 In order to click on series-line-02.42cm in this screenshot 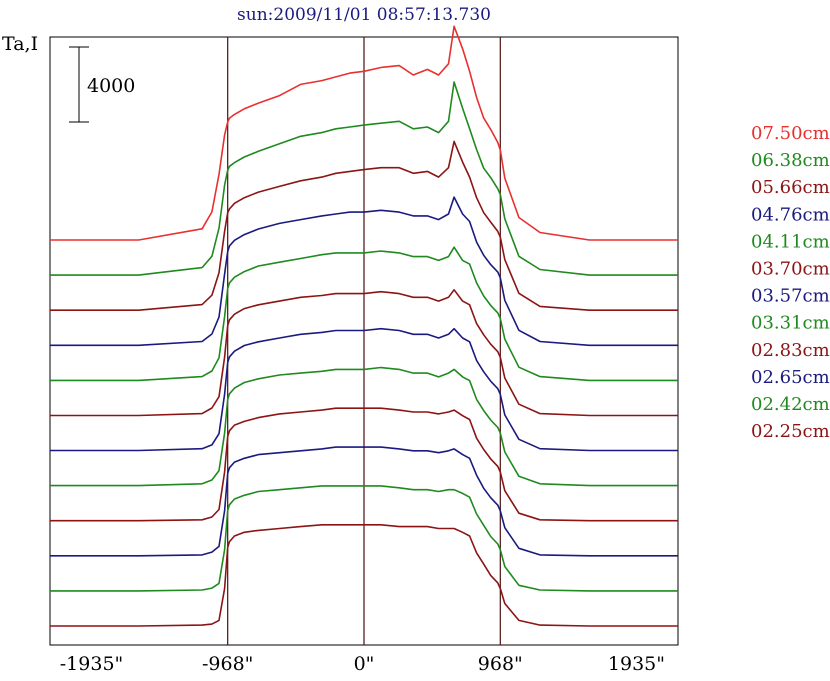, I will do `click(364, 538)`.